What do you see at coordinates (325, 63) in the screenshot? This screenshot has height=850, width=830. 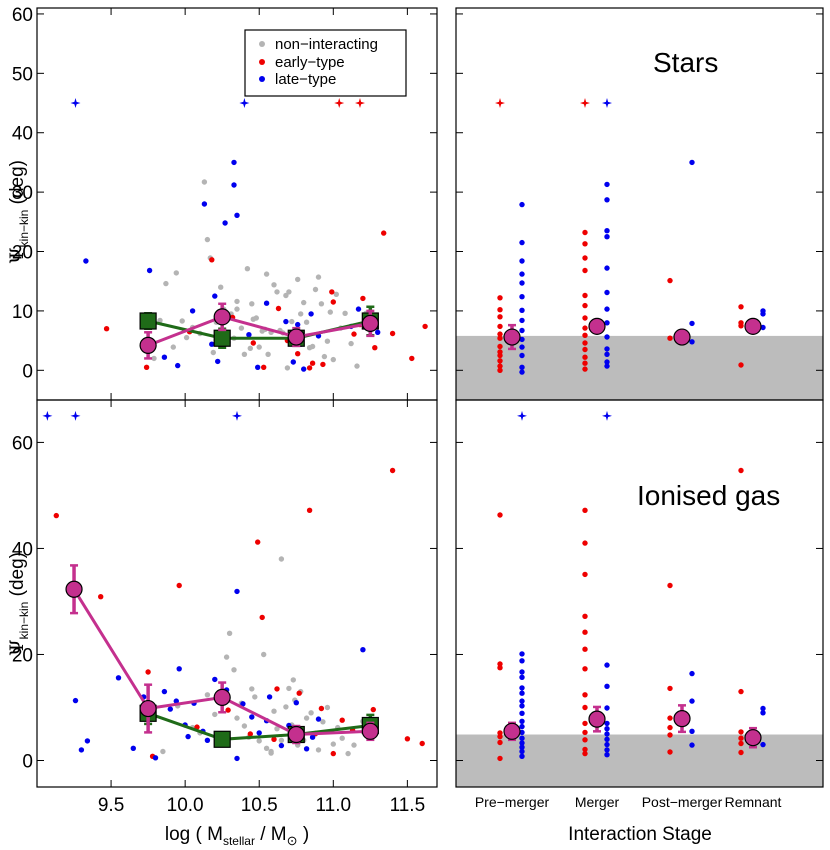 I see `legend: non−interacting early−type late−type` at bounding box center [325, 63].